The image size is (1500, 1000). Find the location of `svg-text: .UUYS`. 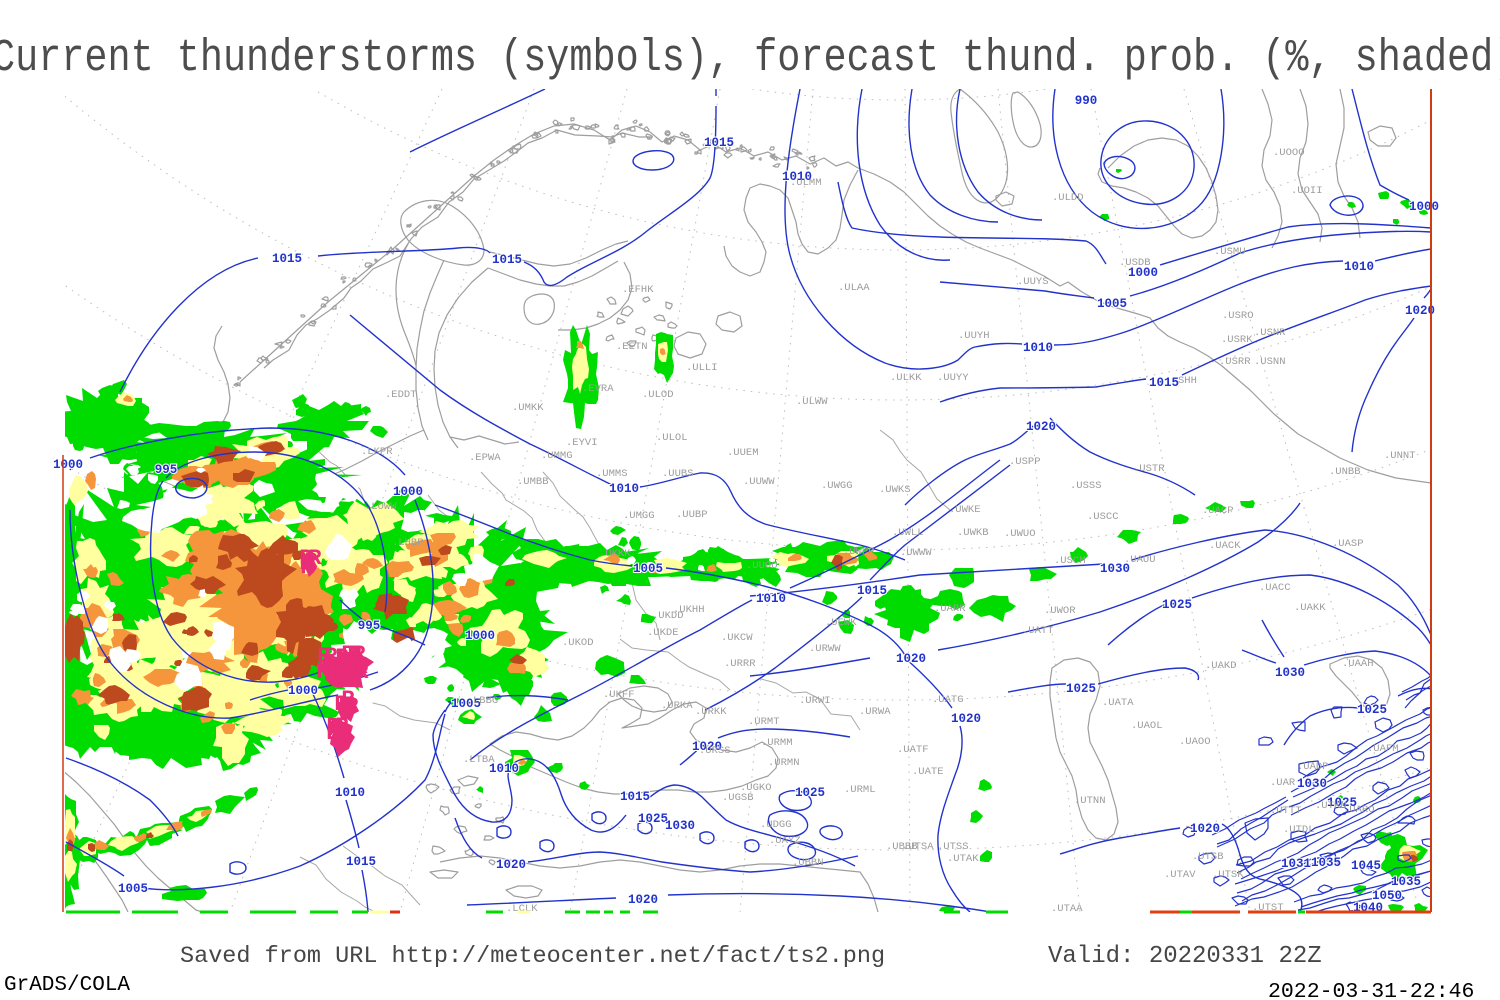

svg-text: .UUYS is located at coordinates (1033, 282).